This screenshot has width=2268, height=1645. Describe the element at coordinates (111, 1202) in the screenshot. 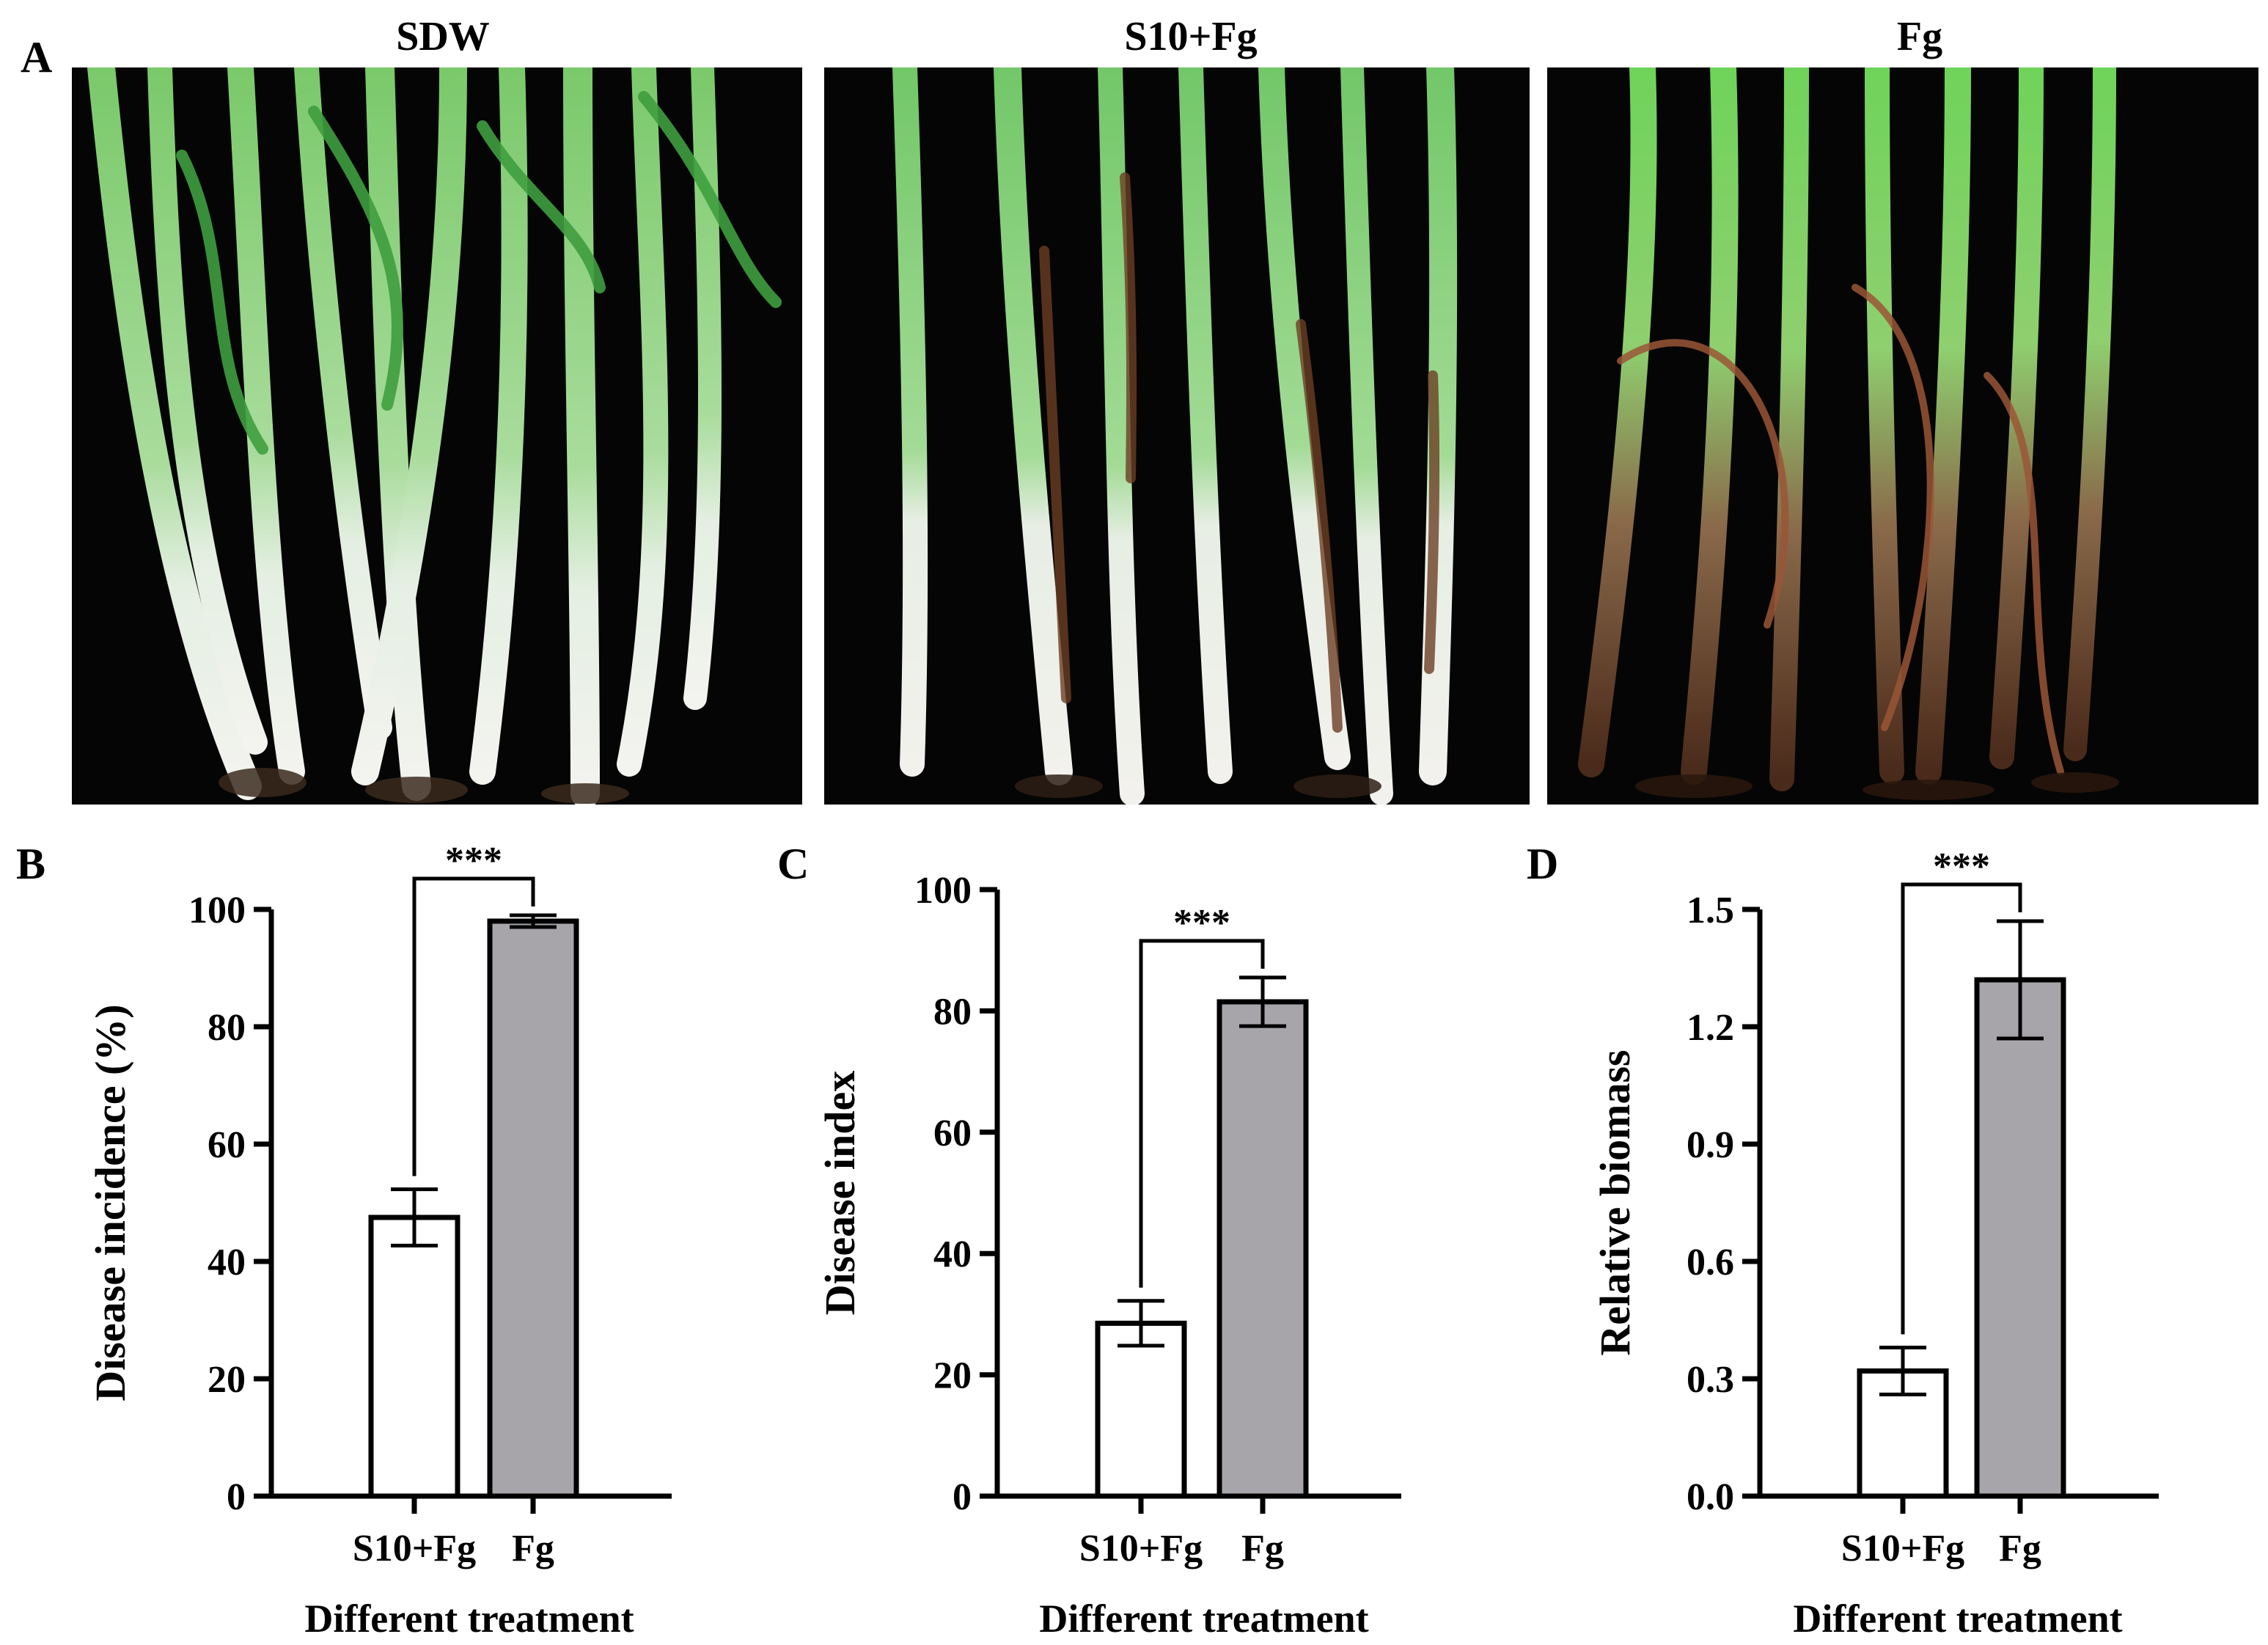

I see `y-axis-title-b: Disease incidence (%)` at that location.